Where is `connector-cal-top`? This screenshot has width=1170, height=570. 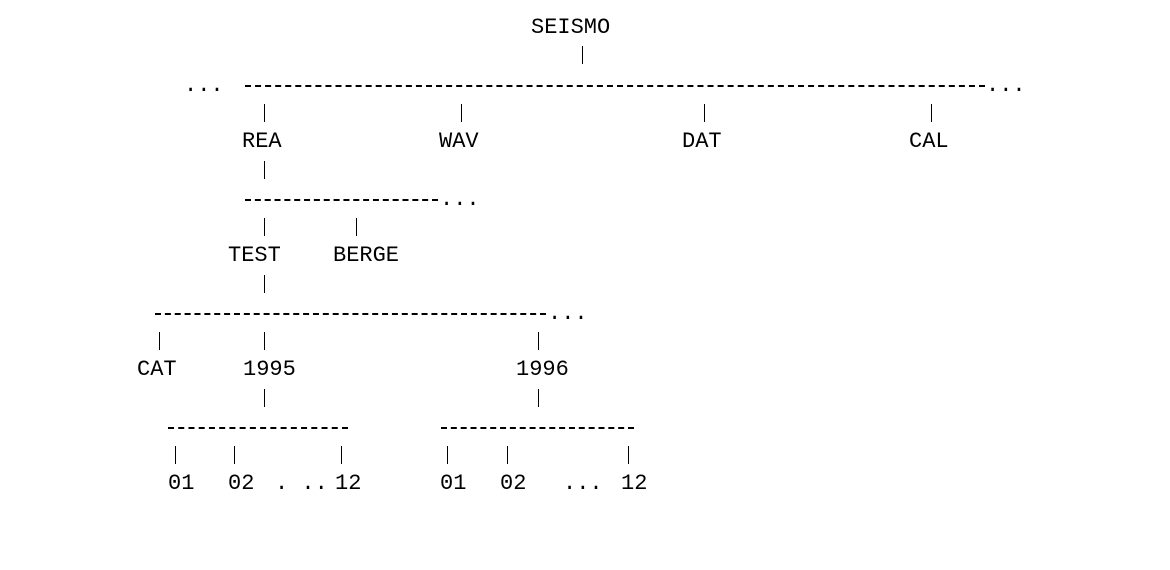 connector-cal-top is located at coordinates (931, 113).